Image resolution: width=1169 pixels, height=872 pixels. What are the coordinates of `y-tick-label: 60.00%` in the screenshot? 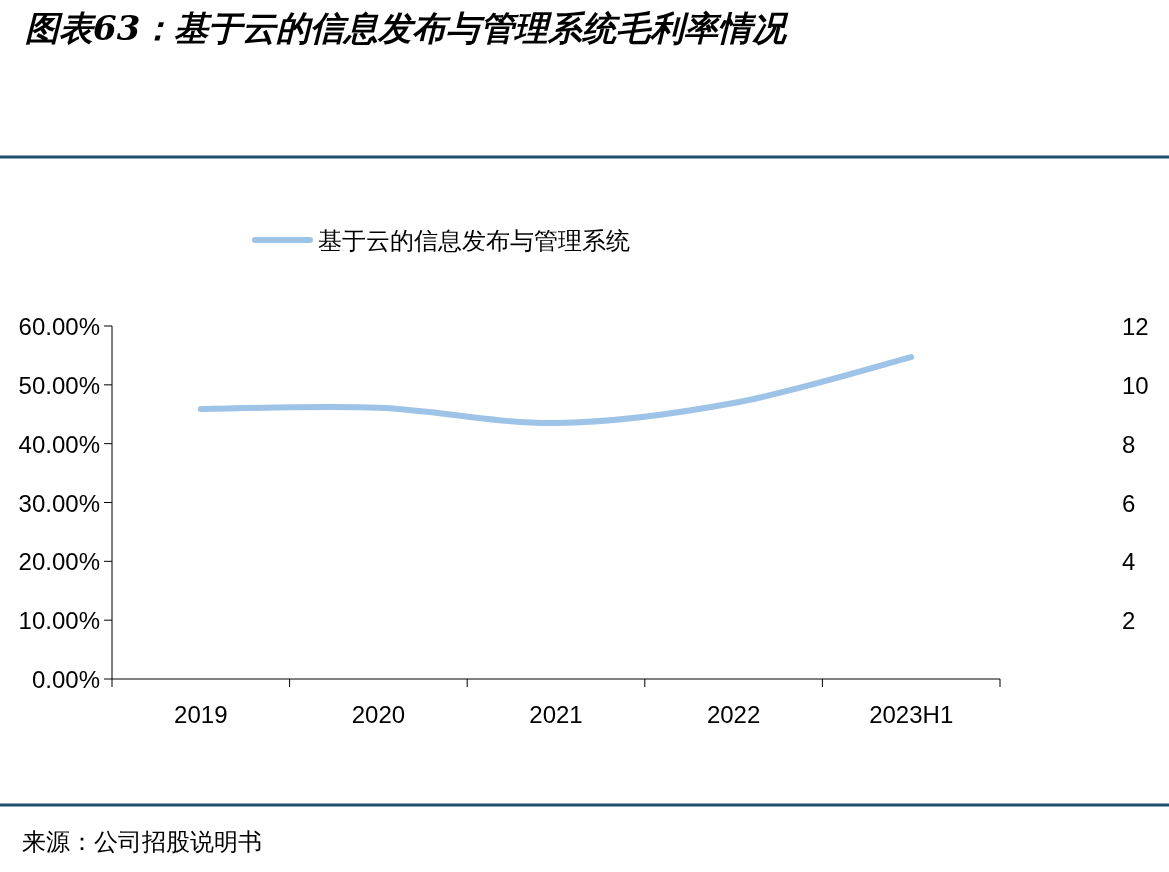 It's located at (59, 326).